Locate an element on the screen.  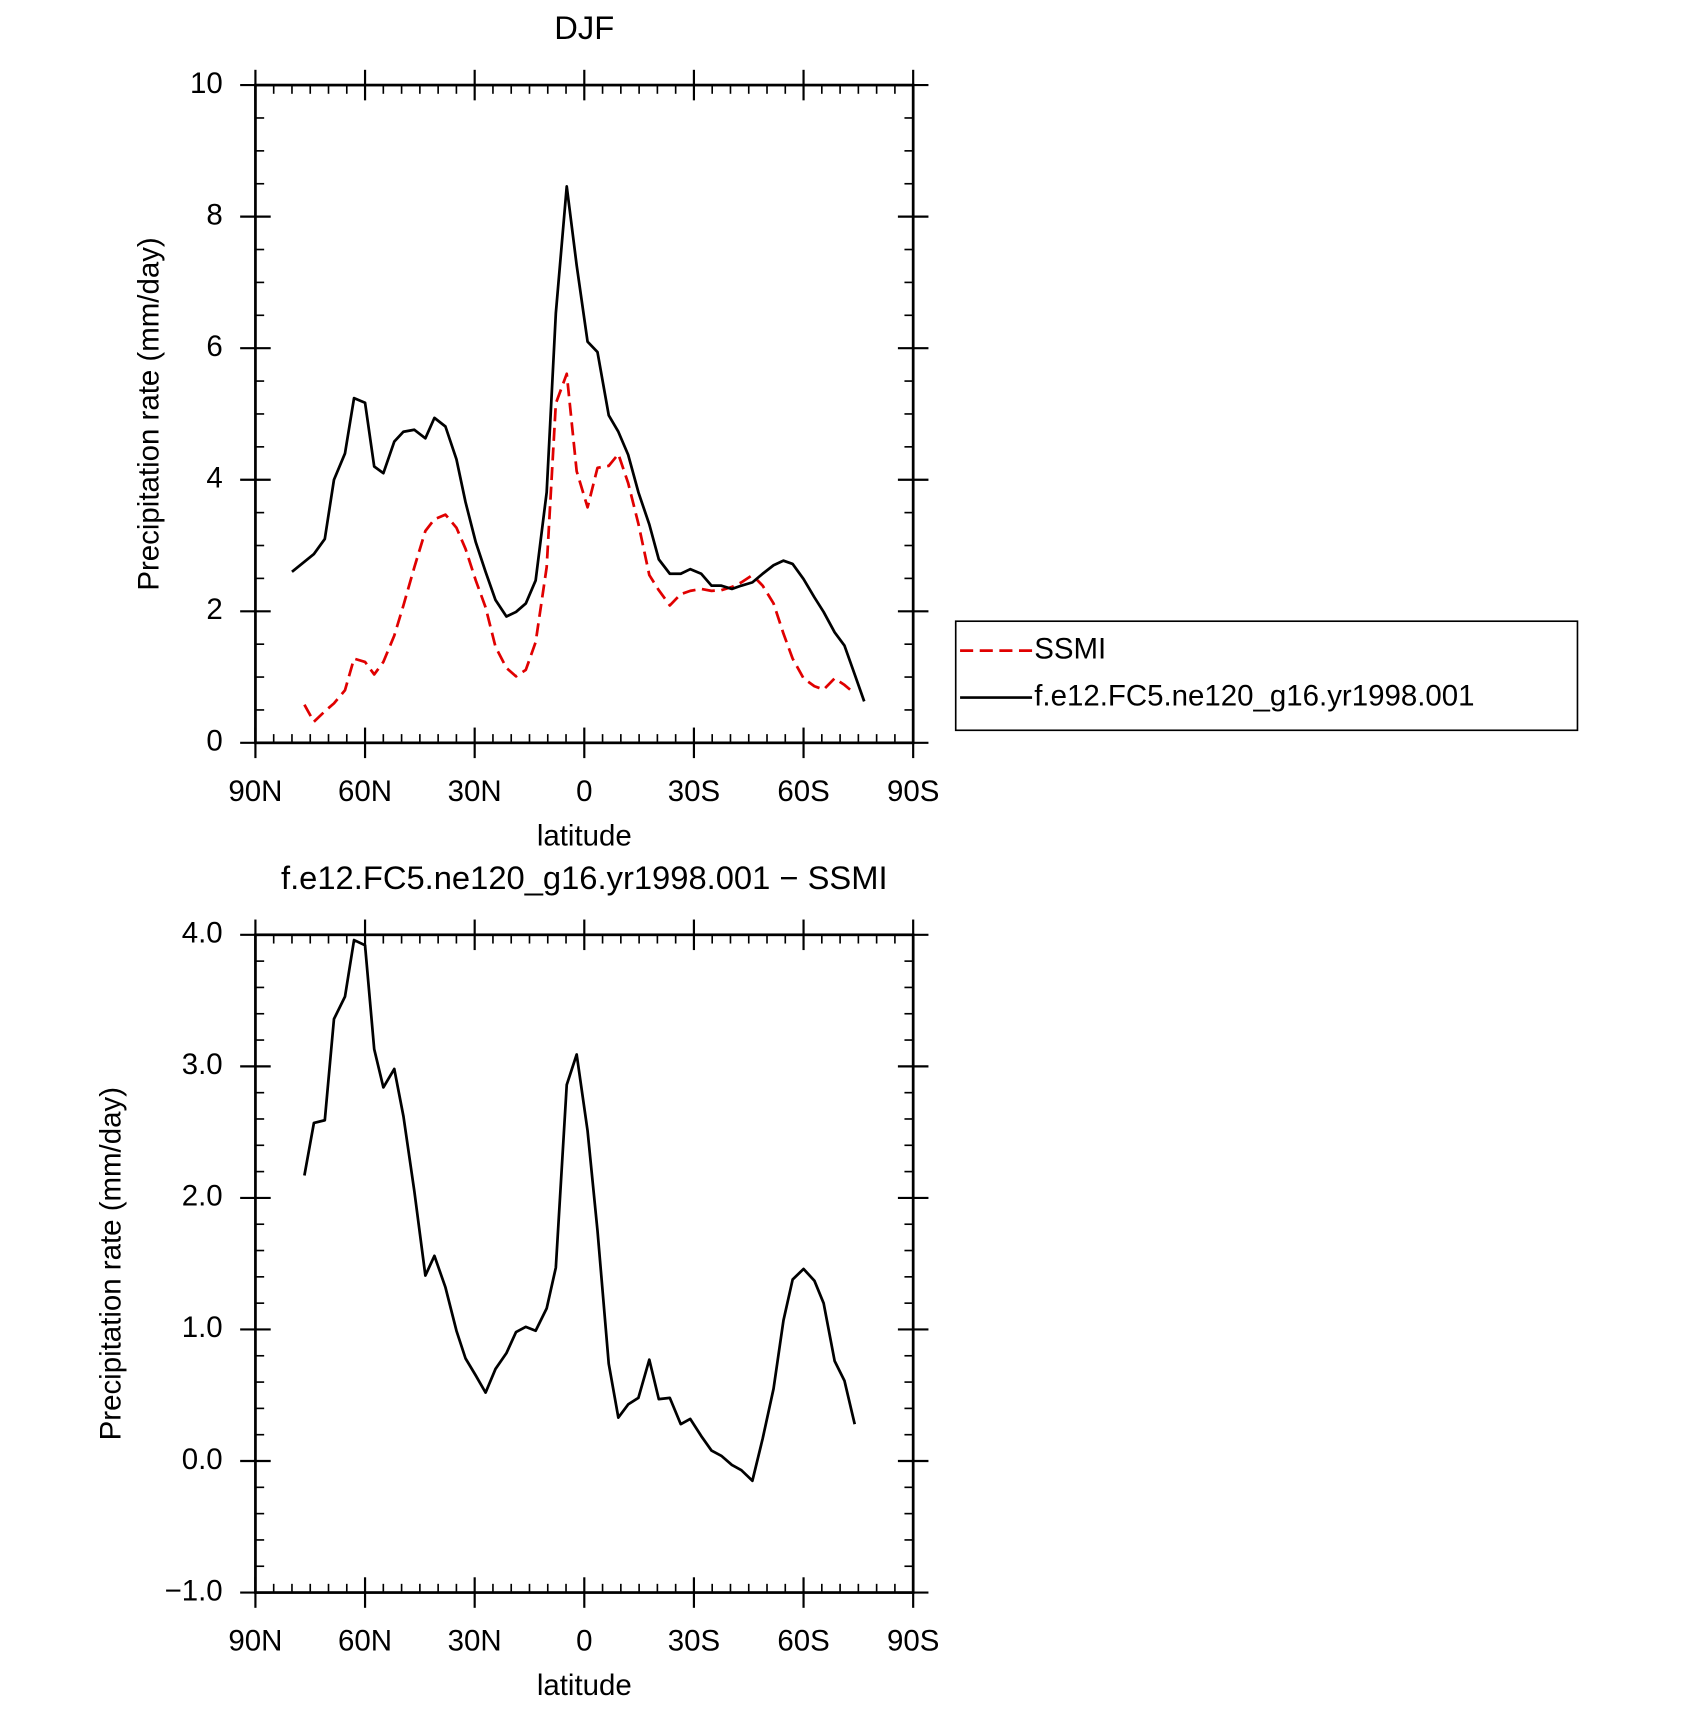
y-tick-label: −1.0 is located at coordinates (194, 1590).